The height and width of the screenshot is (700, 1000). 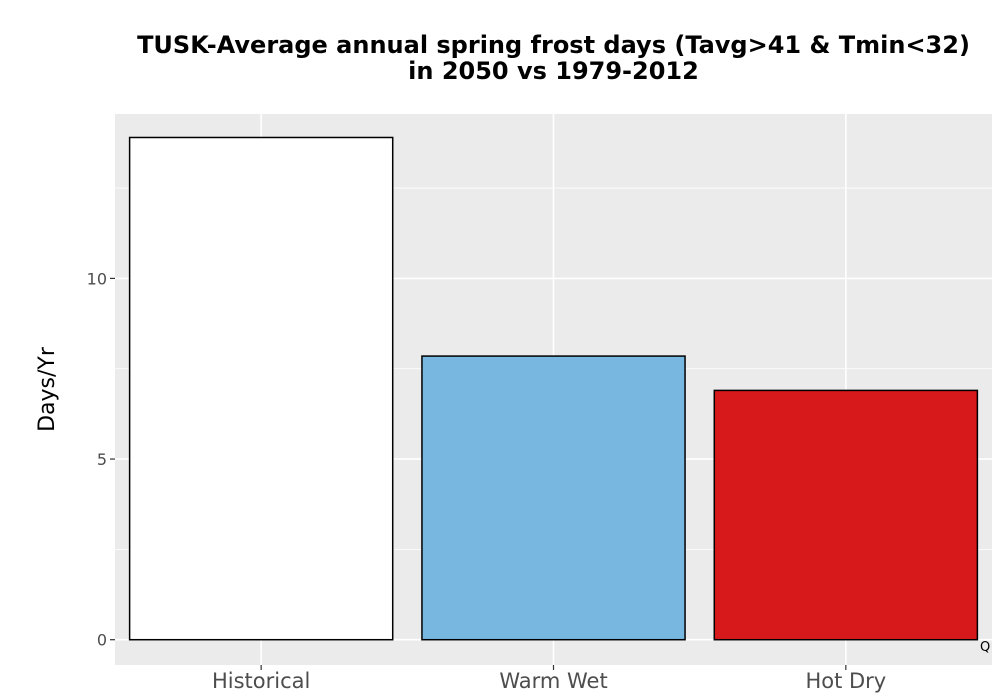 What do you see at coordinates (845, 681) in the screenshot?
I see `x-tick-label: Hot Dry` at bounding box center [845, 681].